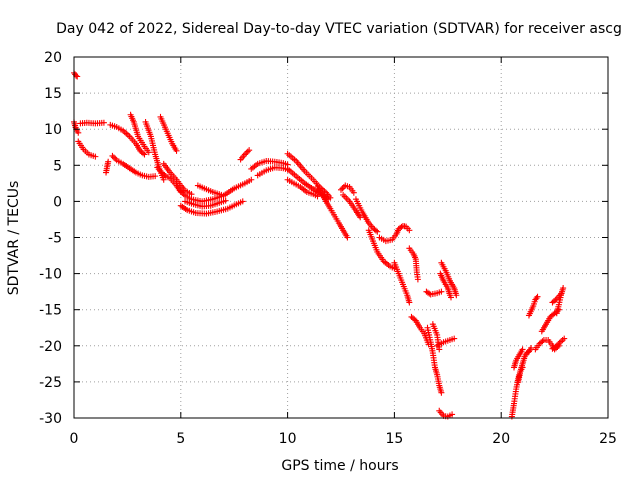 Image resolution: width=640 pixels, height=480 pixels. Describe the element at coordinates (339, 466) in the screenshot. I see `x-axis-label: GPS time / hours` at that location.